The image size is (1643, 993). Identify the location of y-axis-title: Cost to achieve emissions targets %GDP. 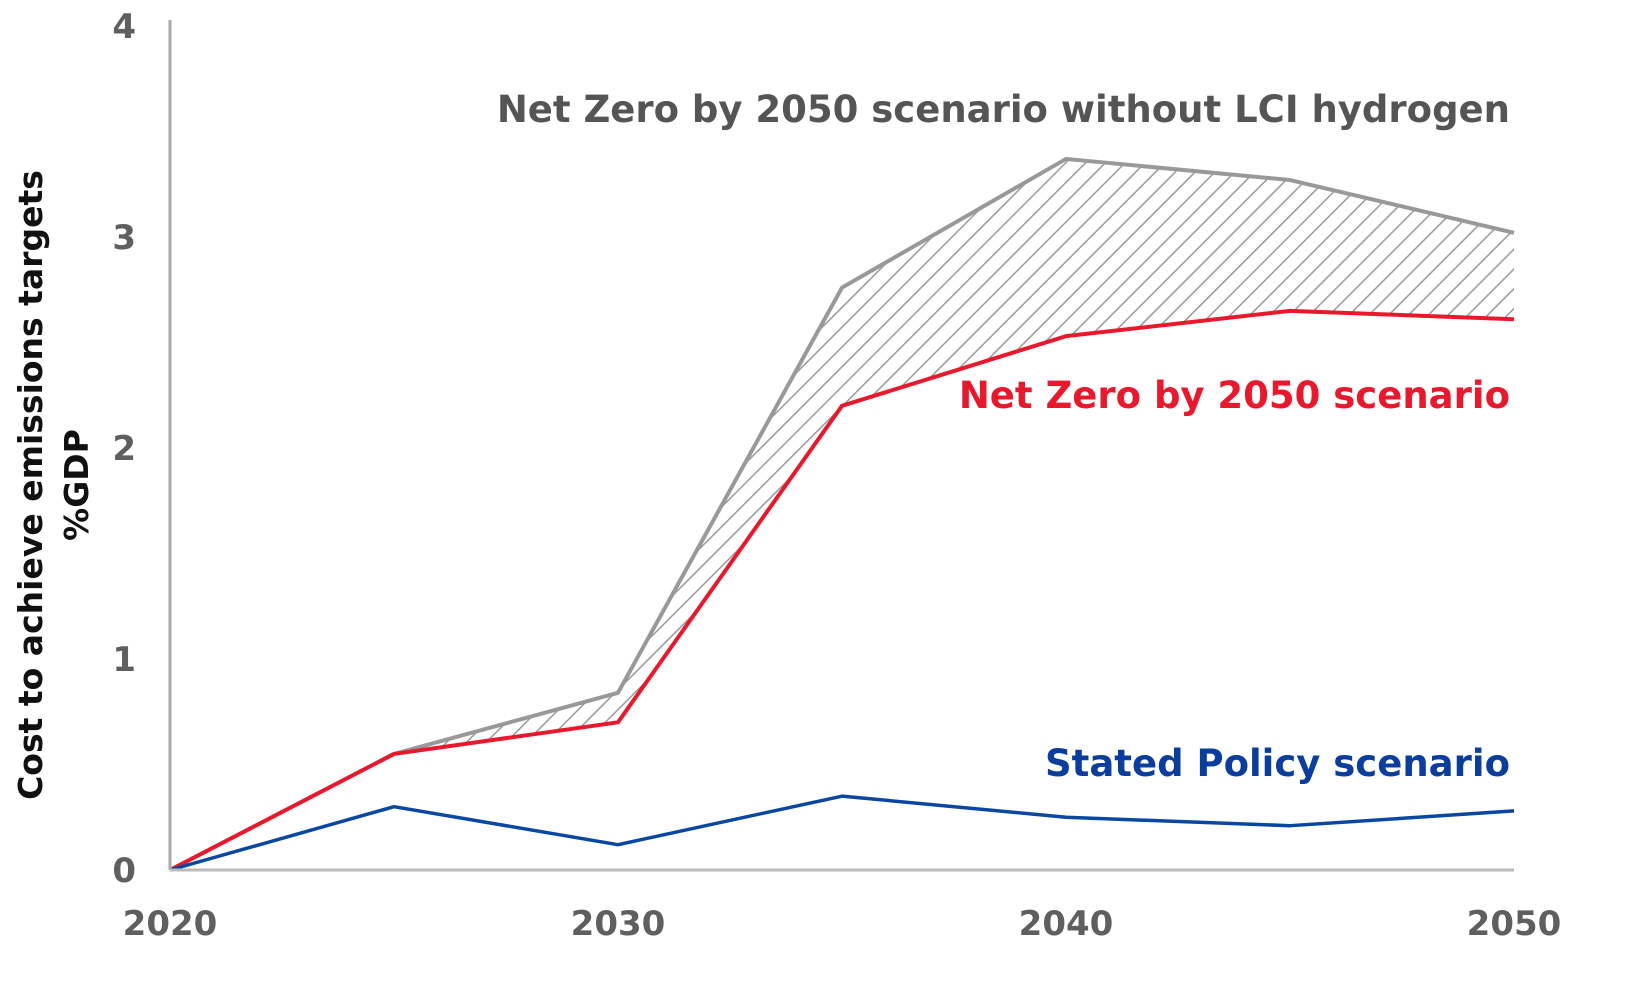
(53, 485).